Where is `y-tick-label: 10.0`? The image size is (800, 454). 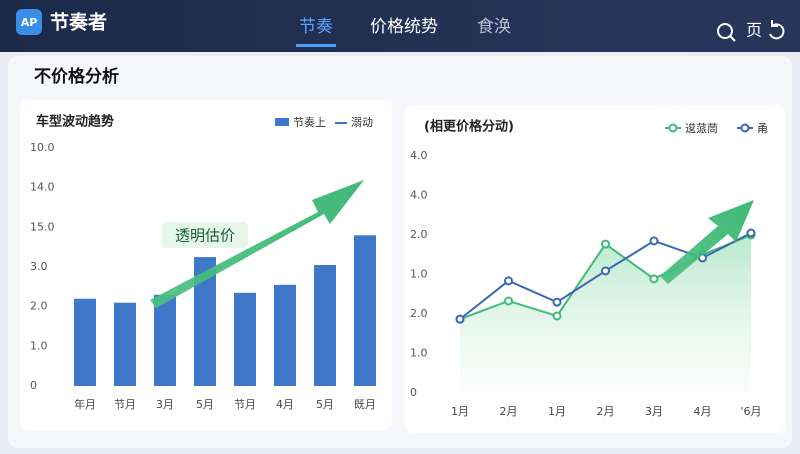
y-tick-label: 10.0 is located at coordinates (42, 147).